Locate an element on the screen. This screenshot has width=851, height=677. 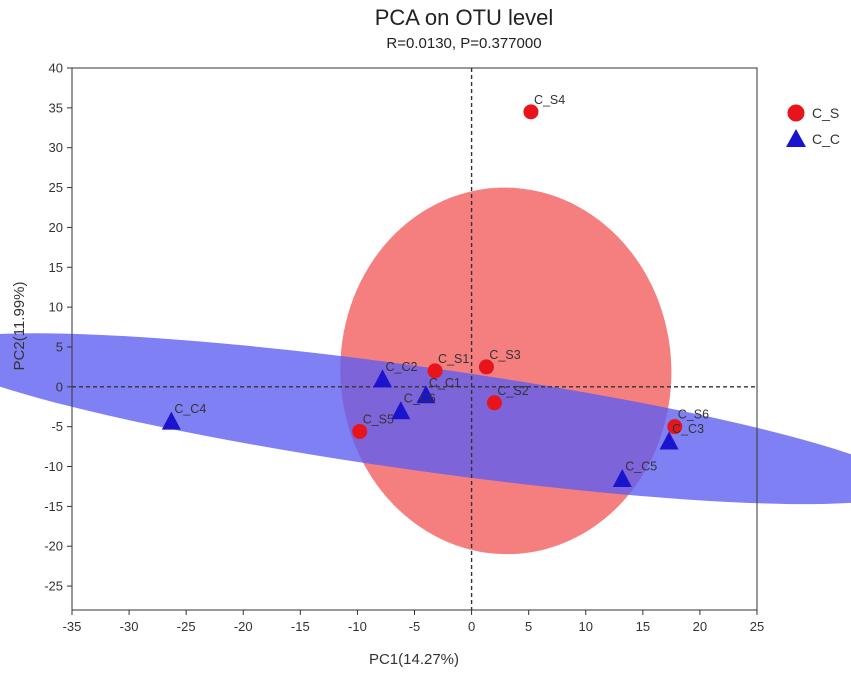
y-tick-label: 40 is located at coordinates (56, 68).